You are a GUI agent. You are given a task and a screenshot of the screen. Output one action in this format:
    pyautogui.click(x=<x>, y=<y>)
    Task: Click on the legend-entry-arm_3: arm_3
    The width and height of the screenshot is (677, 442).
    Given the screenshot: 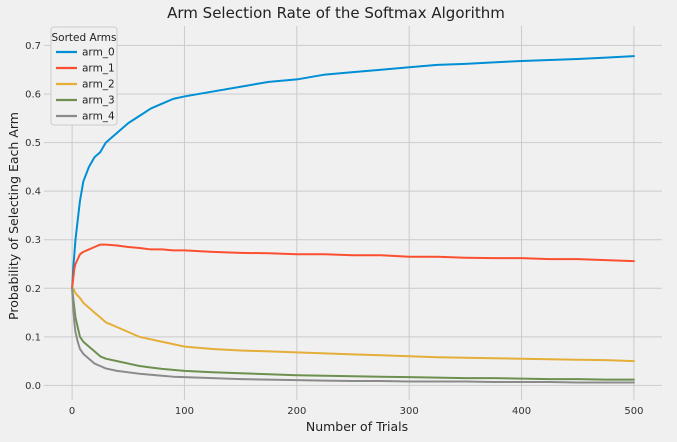 What is the action you would take?
    pyautogui.click(x=98, y=101)
    